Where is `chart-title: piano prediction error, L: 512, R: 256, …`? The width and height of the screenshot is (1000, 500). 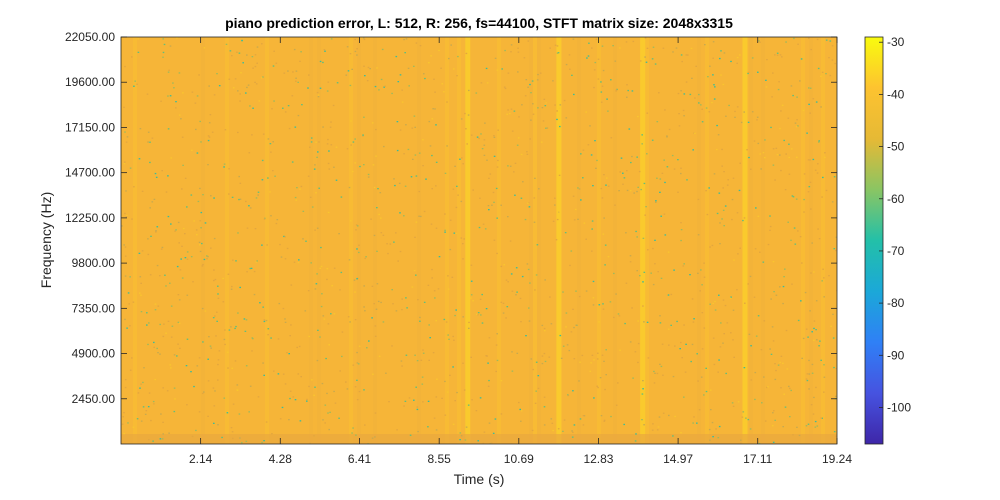 chart-title: piano prediction error, L: 512, R: 256, … is located at coordinates (479, 23).